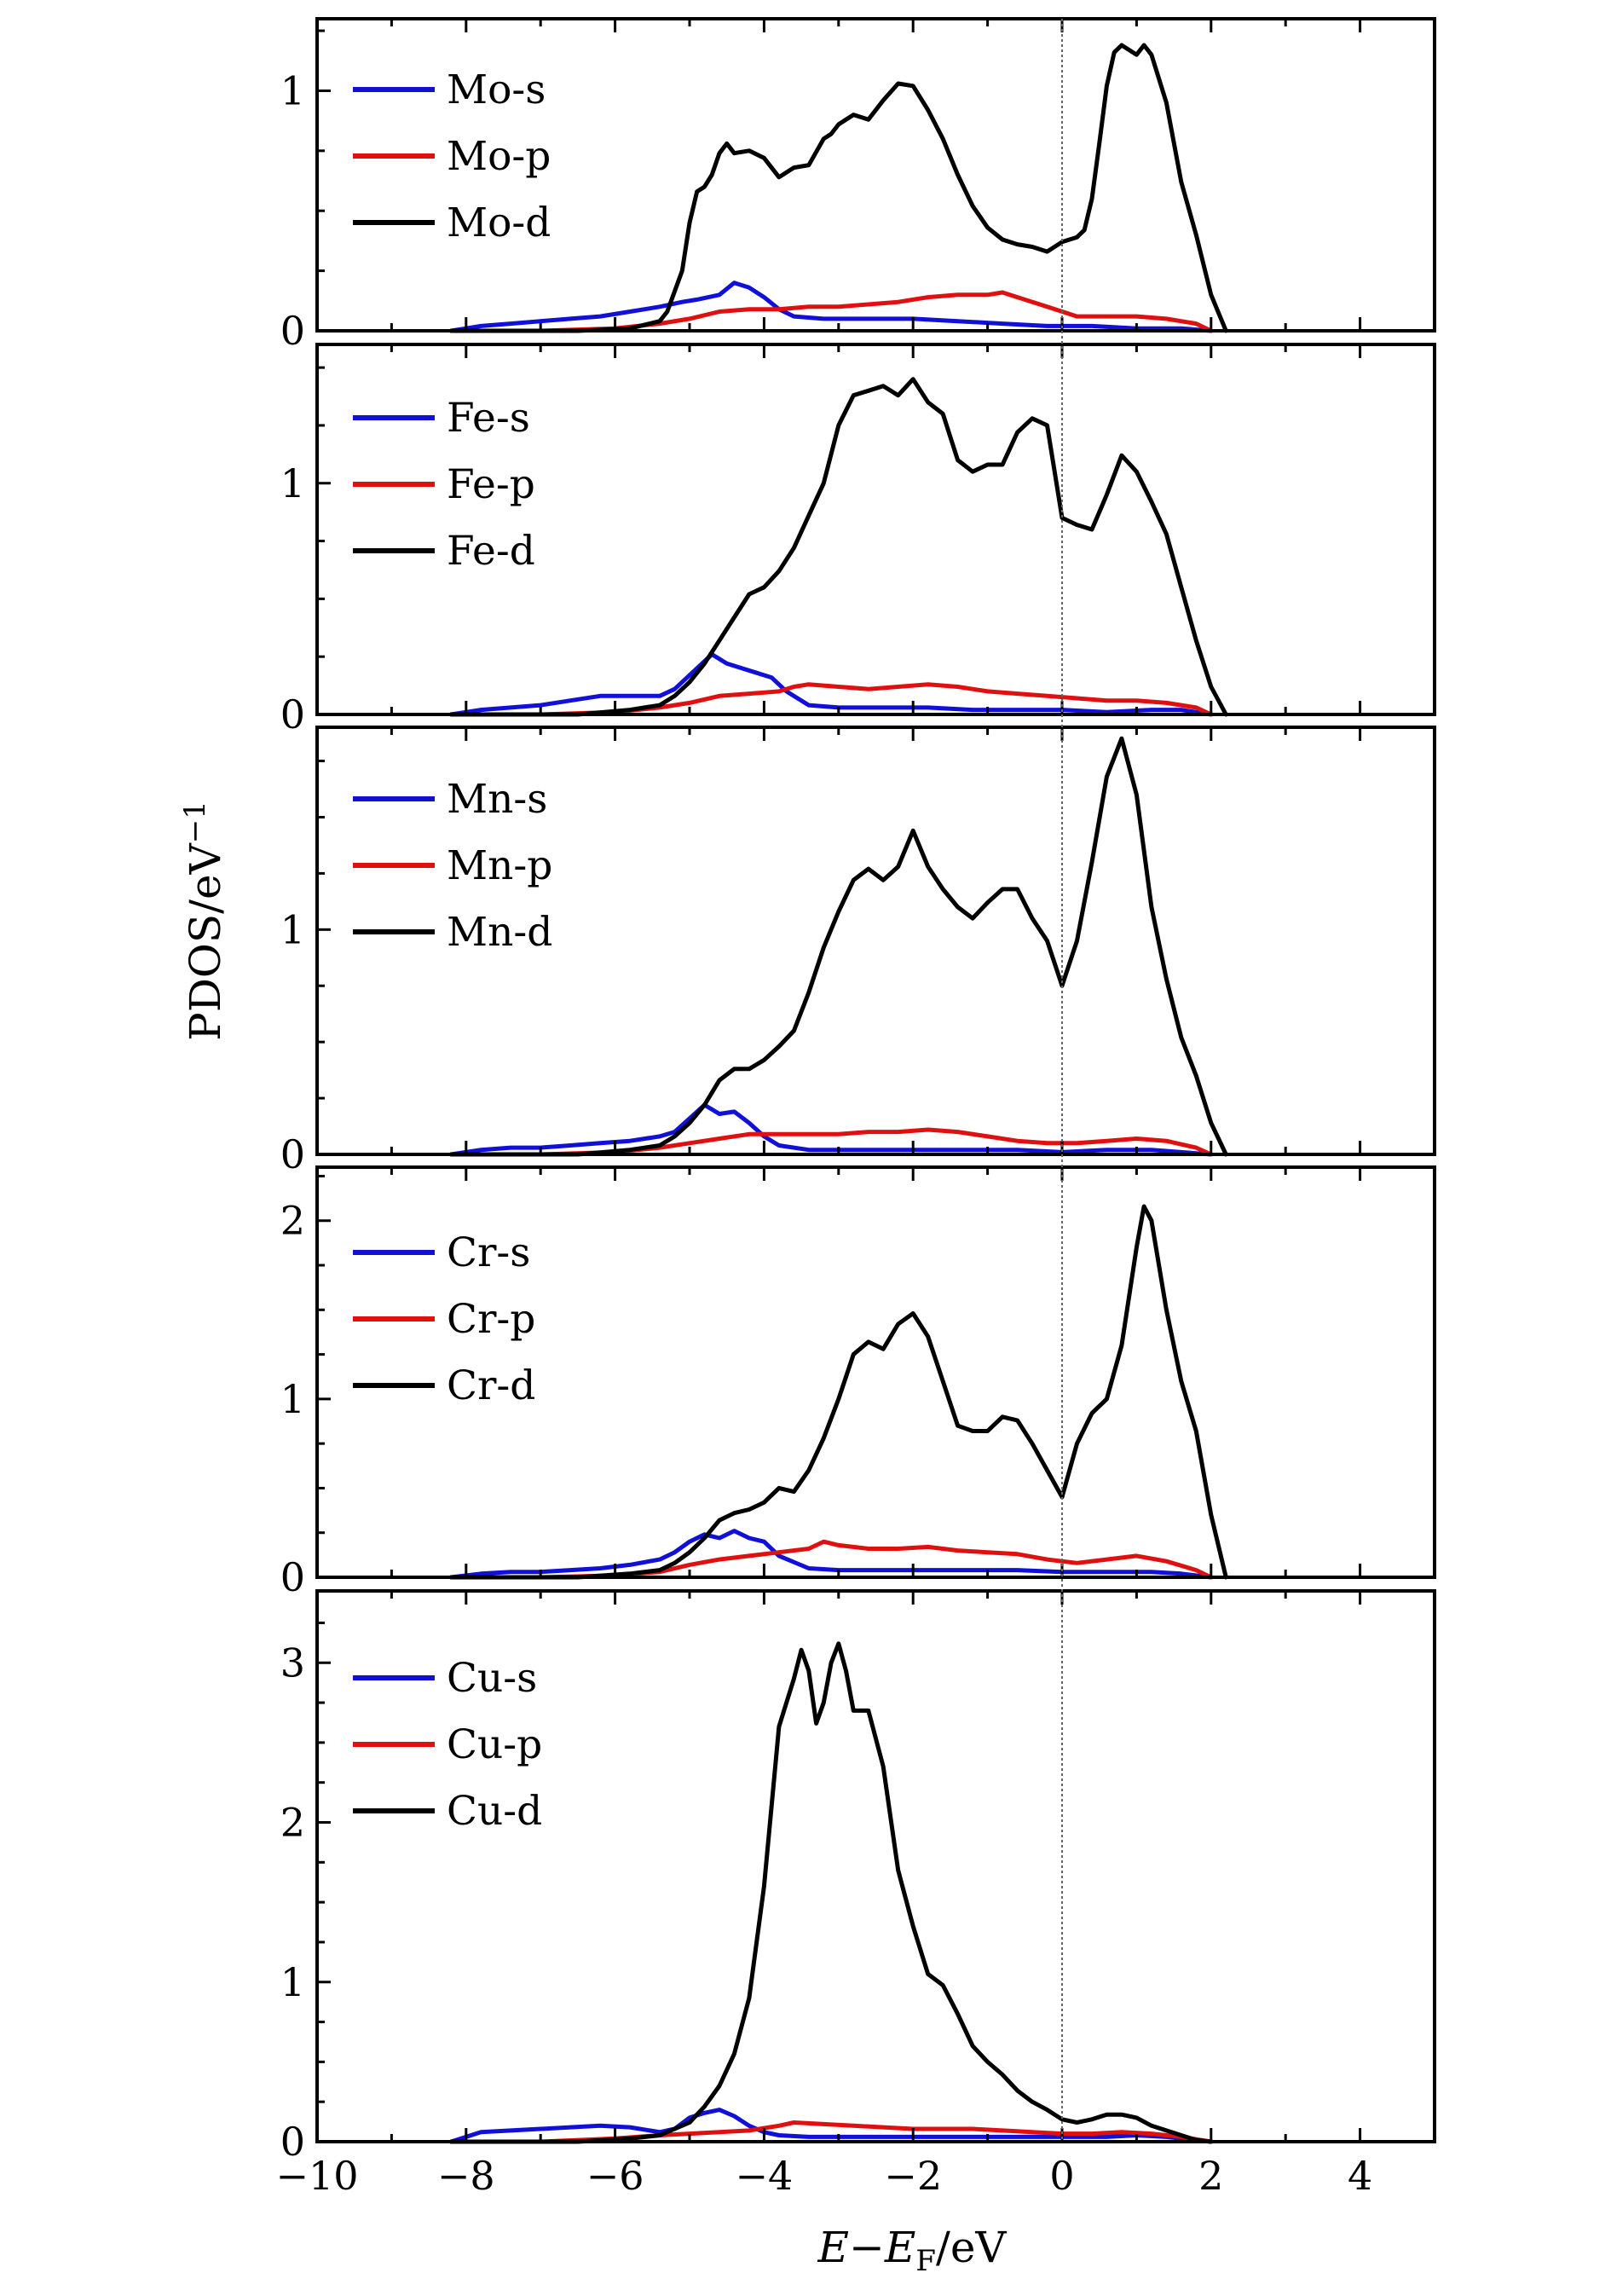  What do you see at coordinates (195, 822) in the screenshot?
I see `y-axis-title-exponent: −1` at bounding box center [195, 822].